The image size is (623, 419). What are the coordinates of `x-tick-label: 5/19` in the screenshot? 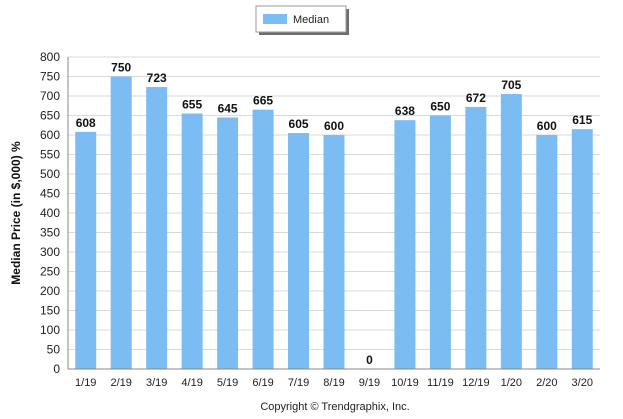 It's located at (227, 383).